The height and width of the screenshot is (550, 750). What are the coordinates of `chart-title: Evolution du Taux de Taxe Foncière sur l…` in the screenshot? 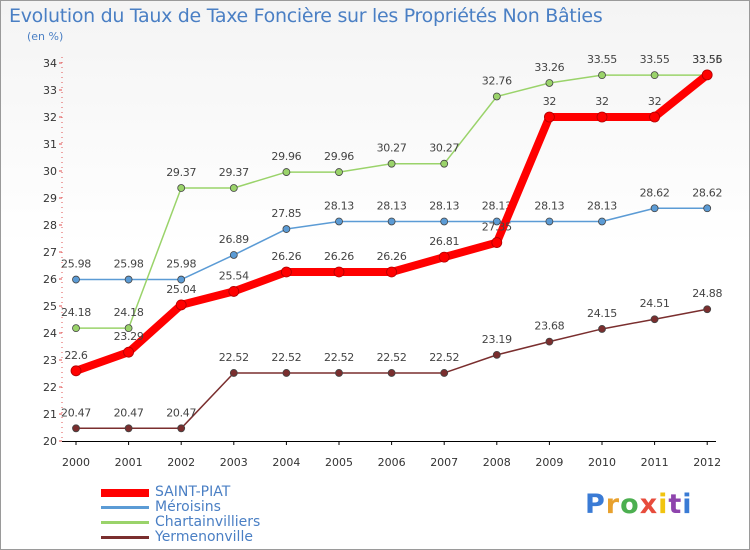 It's located at (306, 16).